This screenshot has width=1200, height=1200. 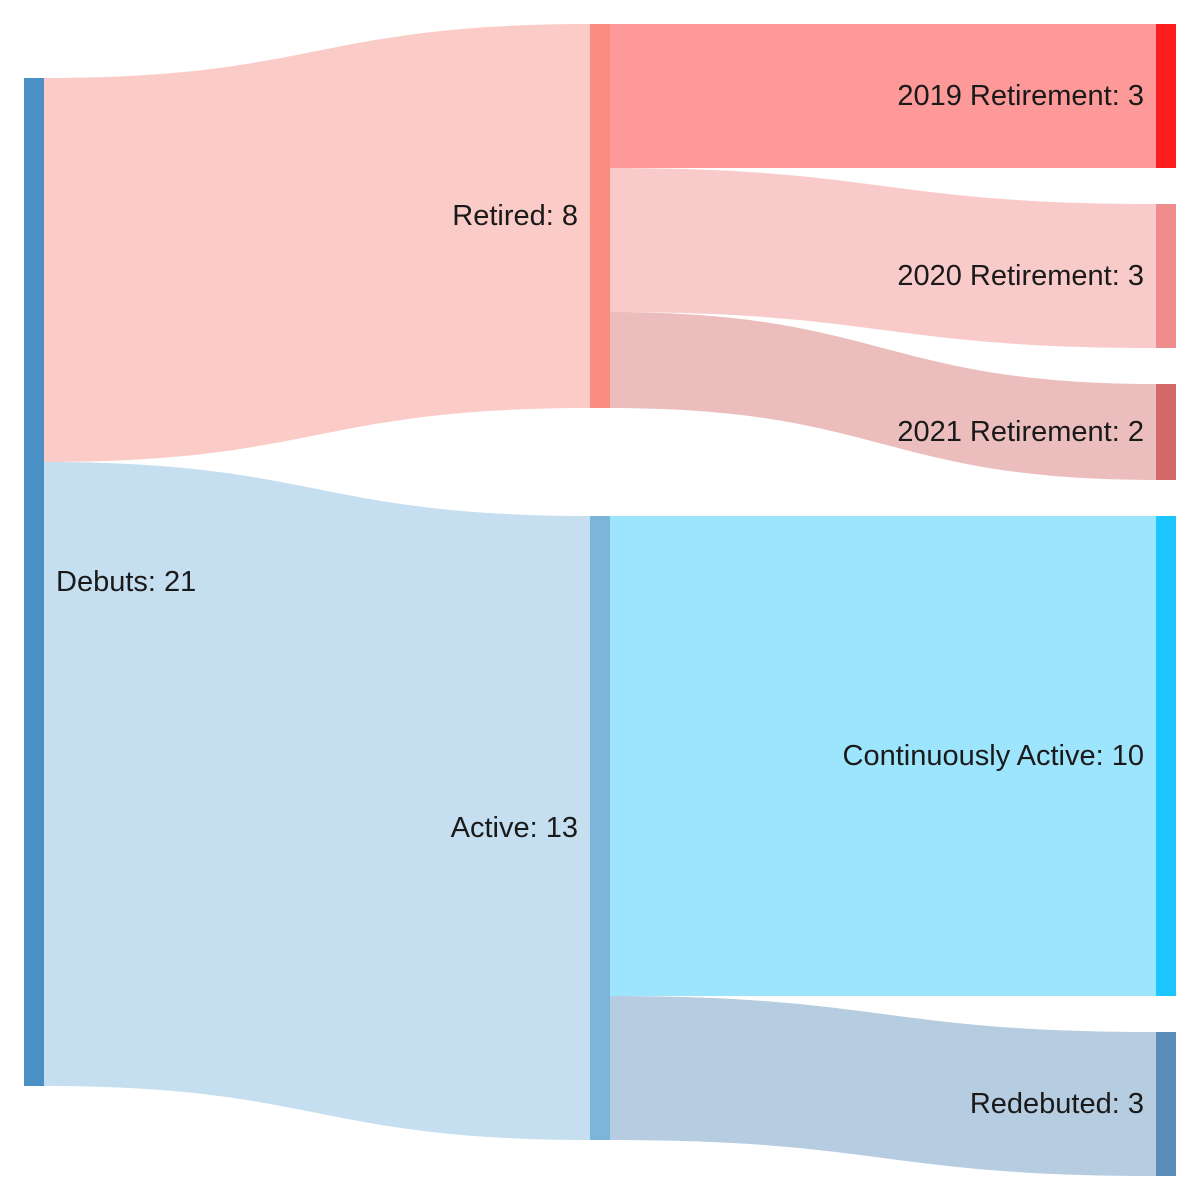 What do you see at coordinates (600, 216) in the screenshot?
I see `node-retired` at bounding box center [600, 216].